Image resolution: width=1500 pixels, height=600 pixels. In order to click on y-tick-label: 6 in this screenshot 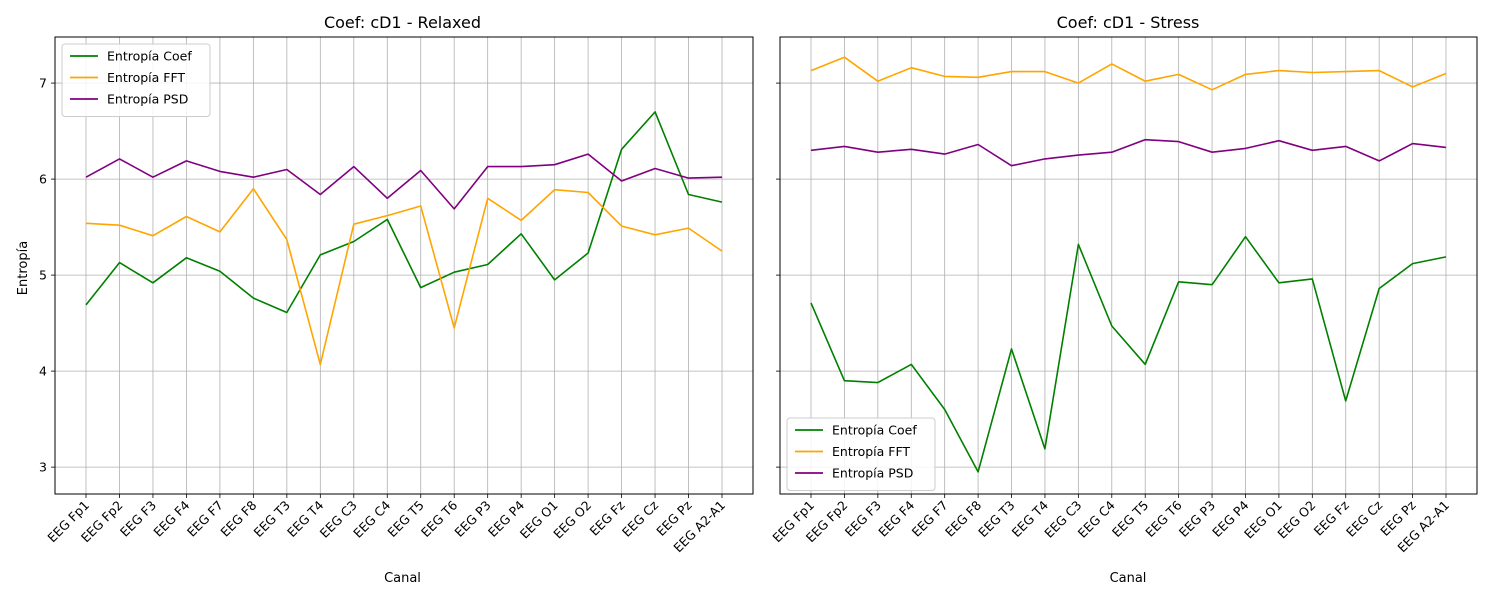, I will do `click(43, 179)`.